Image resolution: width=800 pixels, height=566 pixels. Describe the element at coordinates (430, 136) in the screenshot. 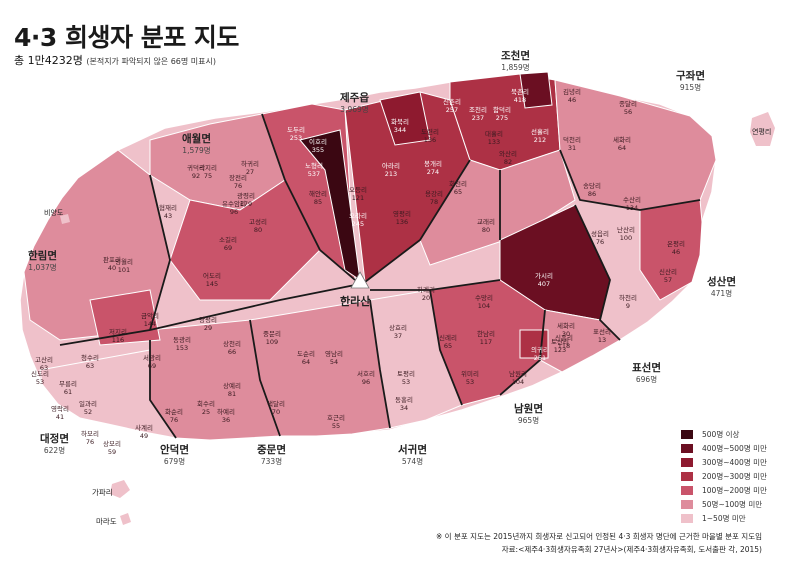

I see `village-label: 도련리 136` at that location.